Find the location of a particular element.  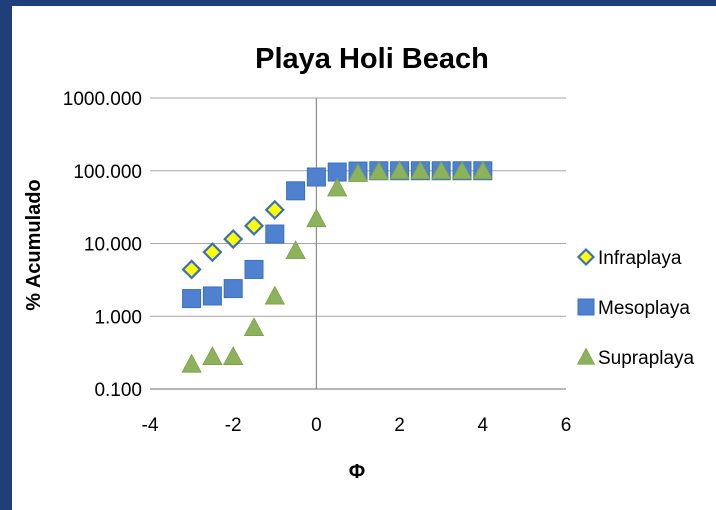

y-tick-label: 10.000 is located at coordinates (113, 245).